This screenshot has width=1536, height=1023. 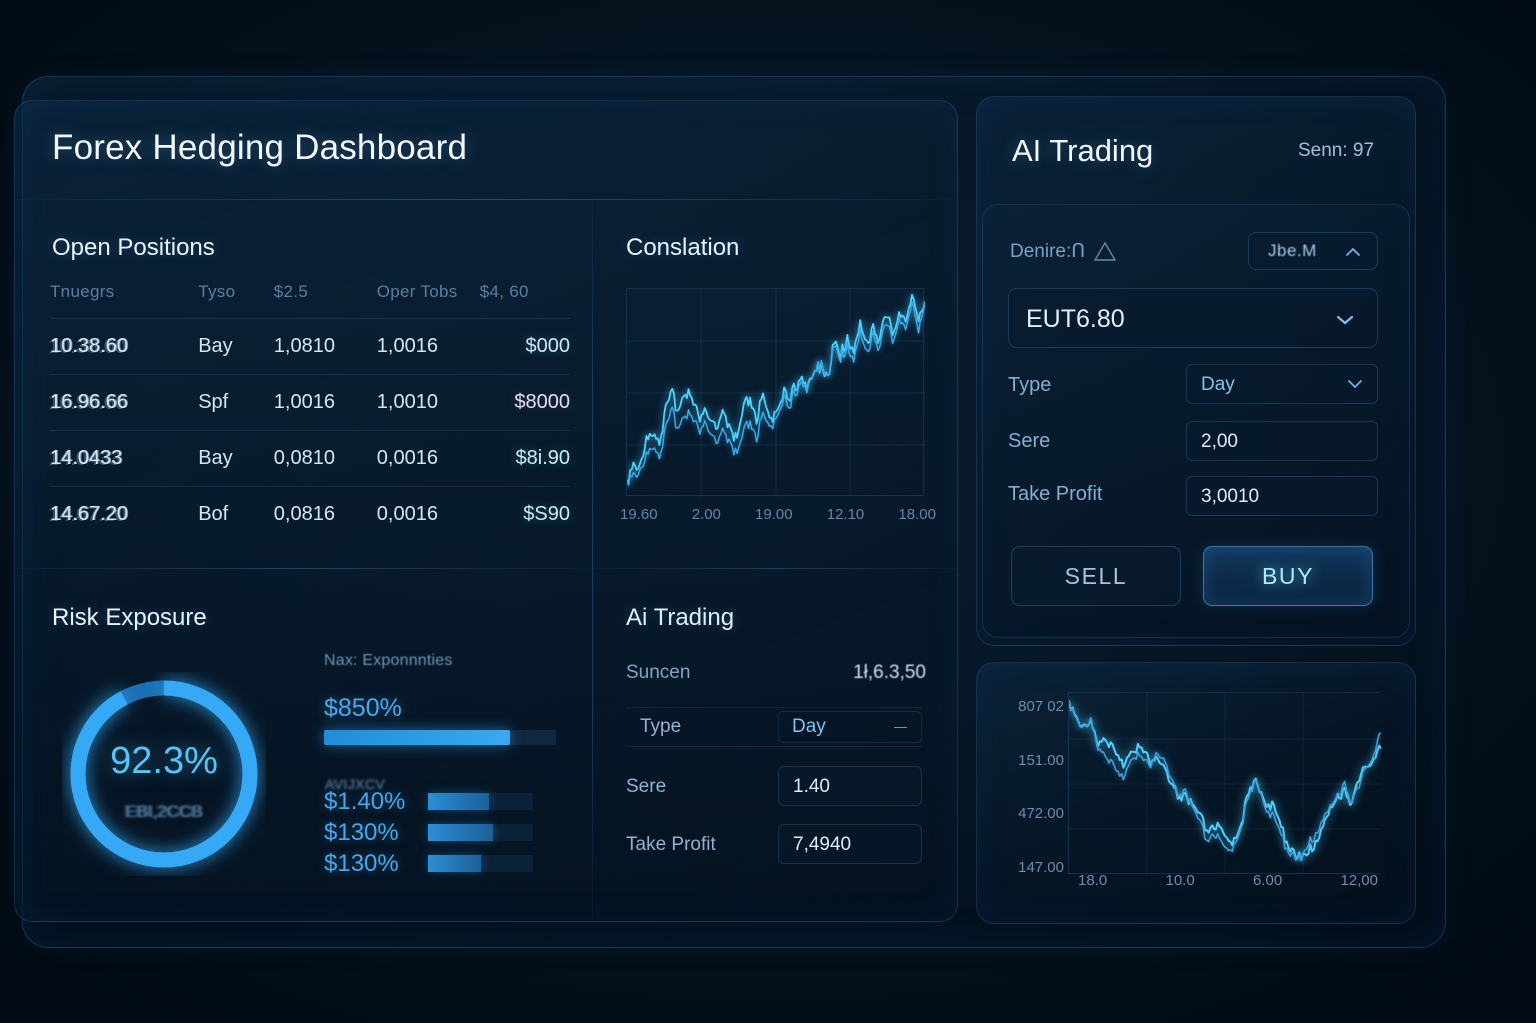 What do you see at coordinates (260, 147) in the screenshot?
I see `page-title: Forex Hedging Dashboard` at bounding box center [260, 147].